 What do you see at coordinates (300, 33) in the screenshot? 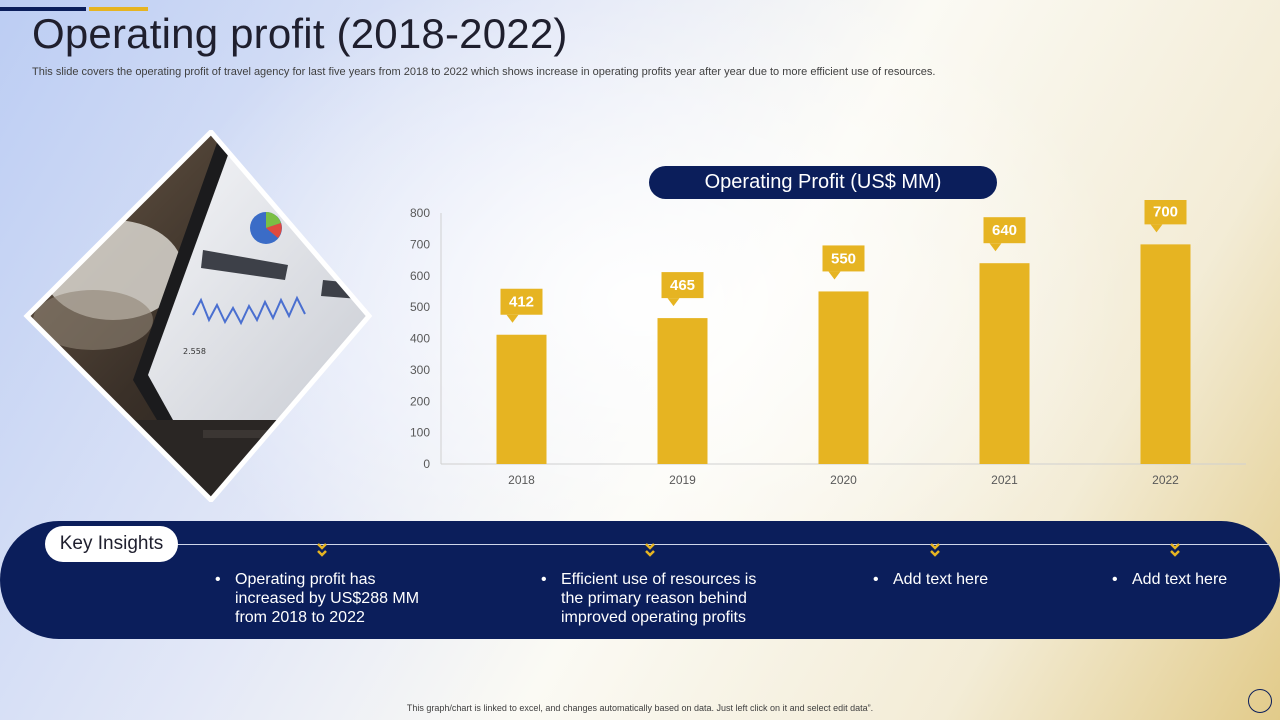
I see `page-title: Operating profit (2018-2022)` at bounding box center [300, 33].